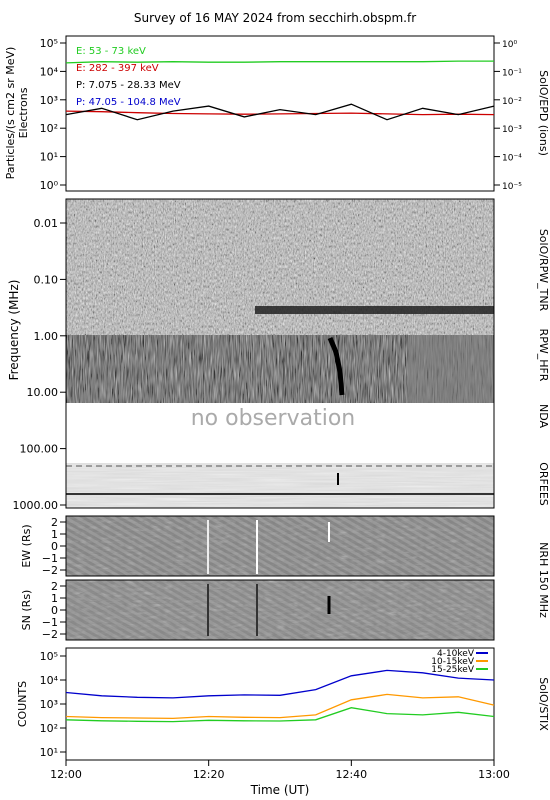  I want to click on epd-left-tick-label-2: 10³, so click(49, 100).